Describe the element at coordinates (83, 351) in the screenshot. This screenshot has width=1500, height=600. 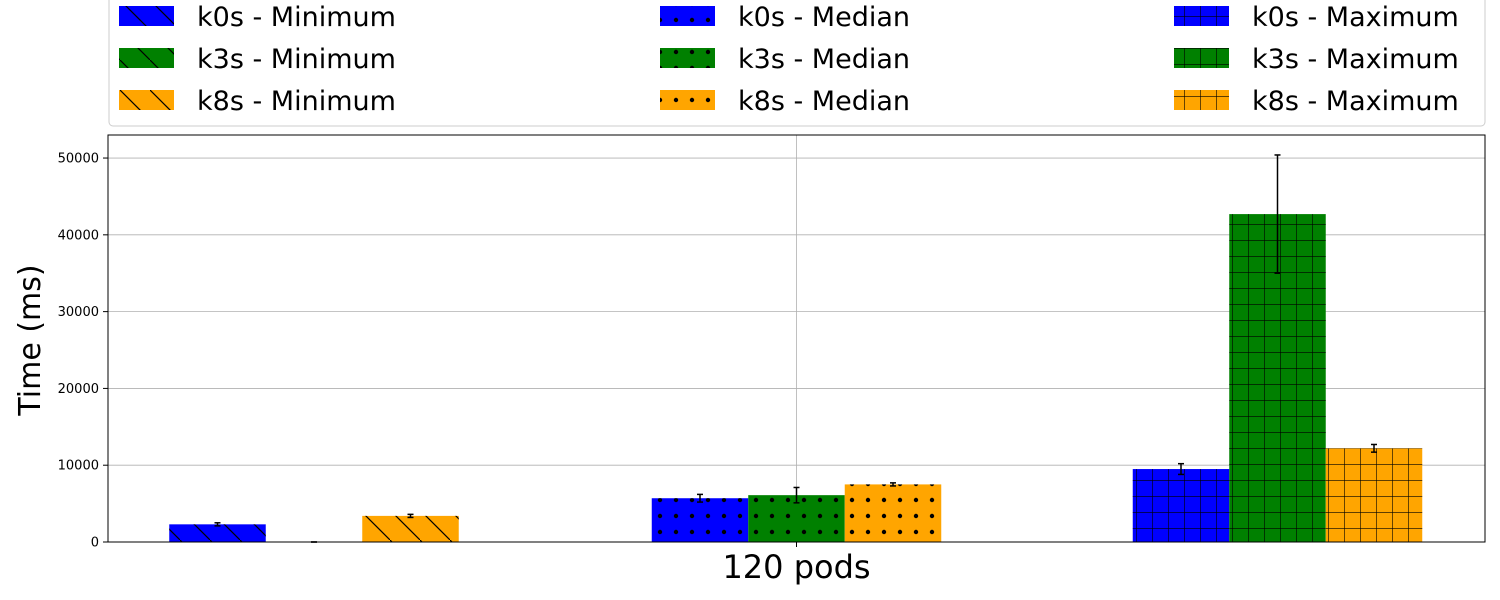
I see `y-axis: 0 10000 20000 30000 40000 50000` at that location.